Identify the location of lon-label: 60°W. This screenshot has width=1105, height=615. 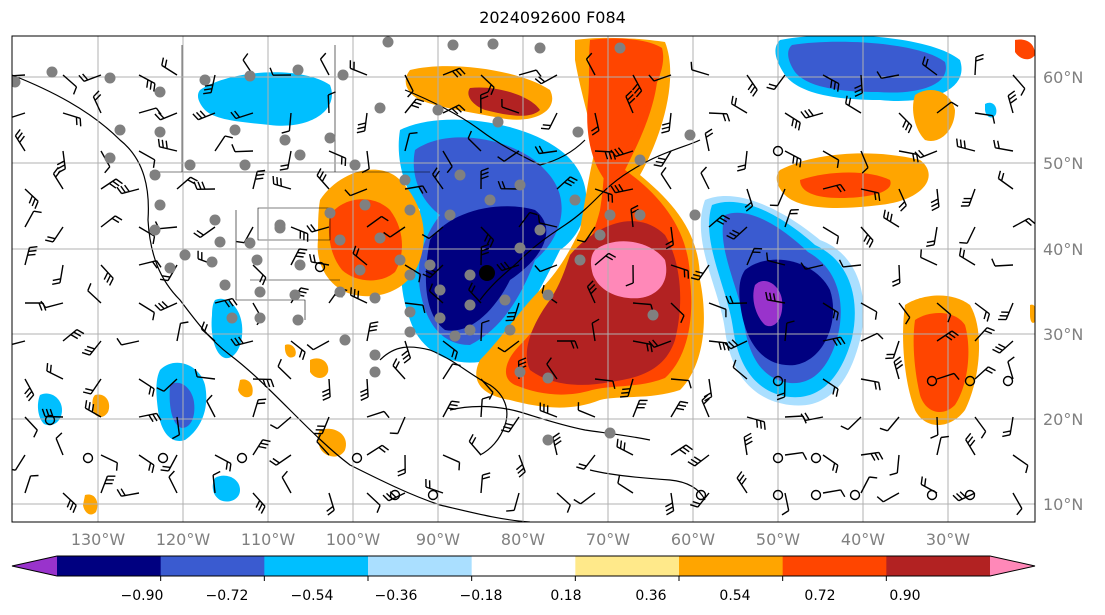
(693, 539).